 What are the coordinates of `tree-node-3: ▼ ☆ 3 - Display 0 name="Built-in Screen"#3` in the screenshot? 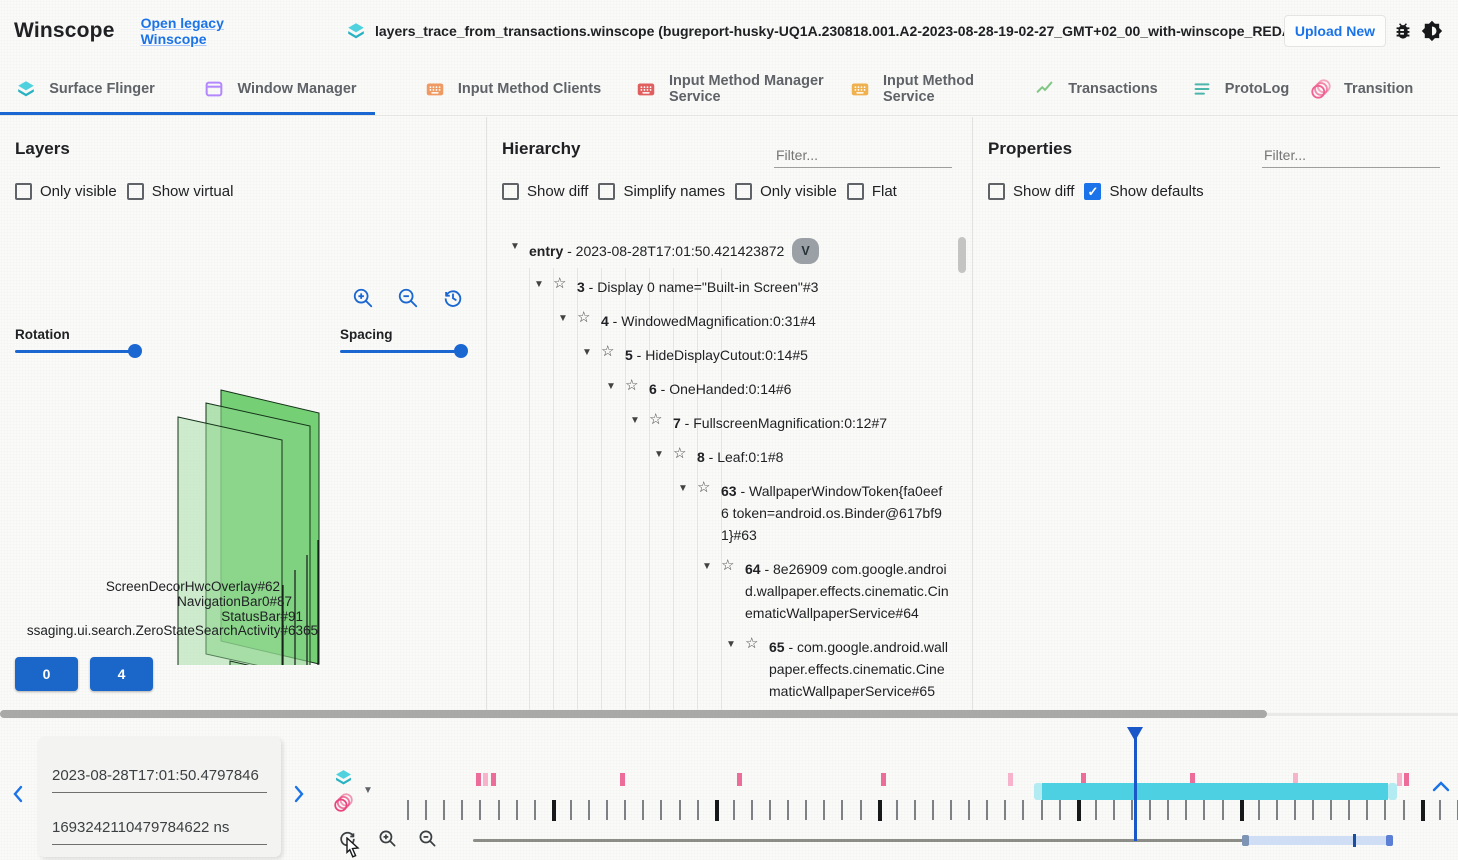 It's located at (722, 287).